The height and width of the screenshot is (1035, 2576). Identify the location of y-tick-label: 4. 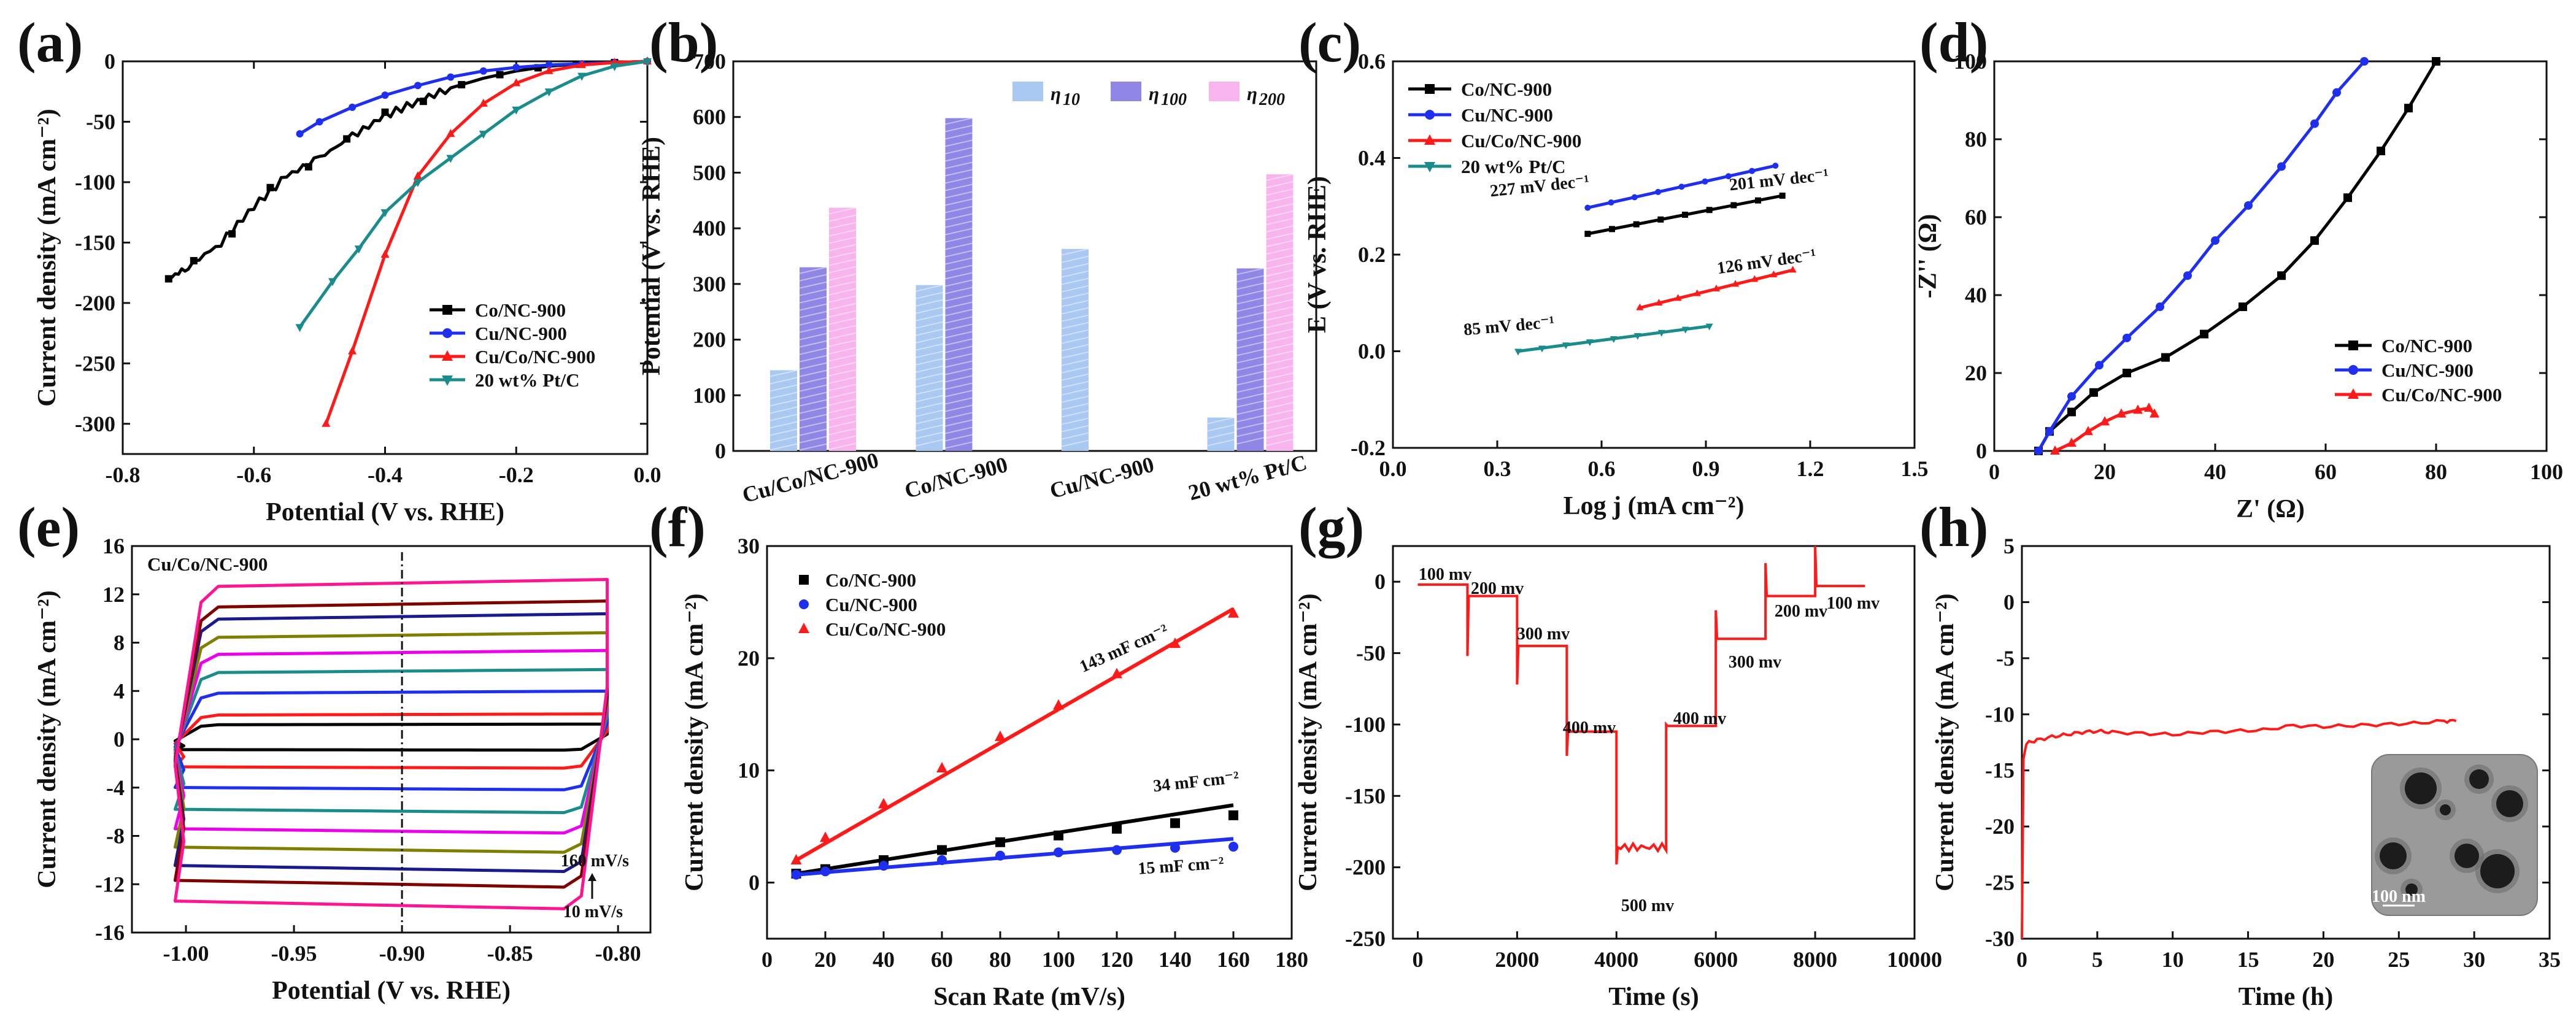
(119, 691).